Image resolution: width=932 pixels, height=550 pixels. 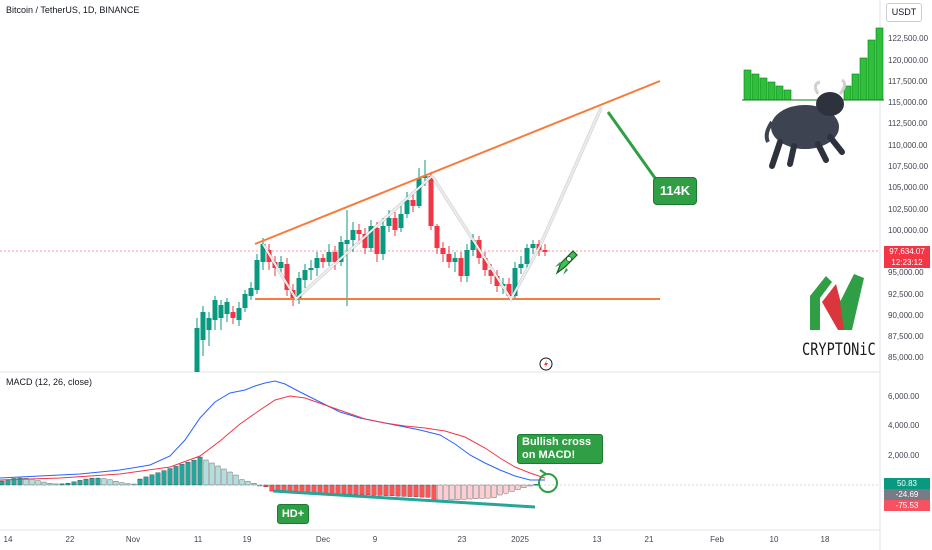 I want to click on lightning-icon, so click(x=546, y=364).